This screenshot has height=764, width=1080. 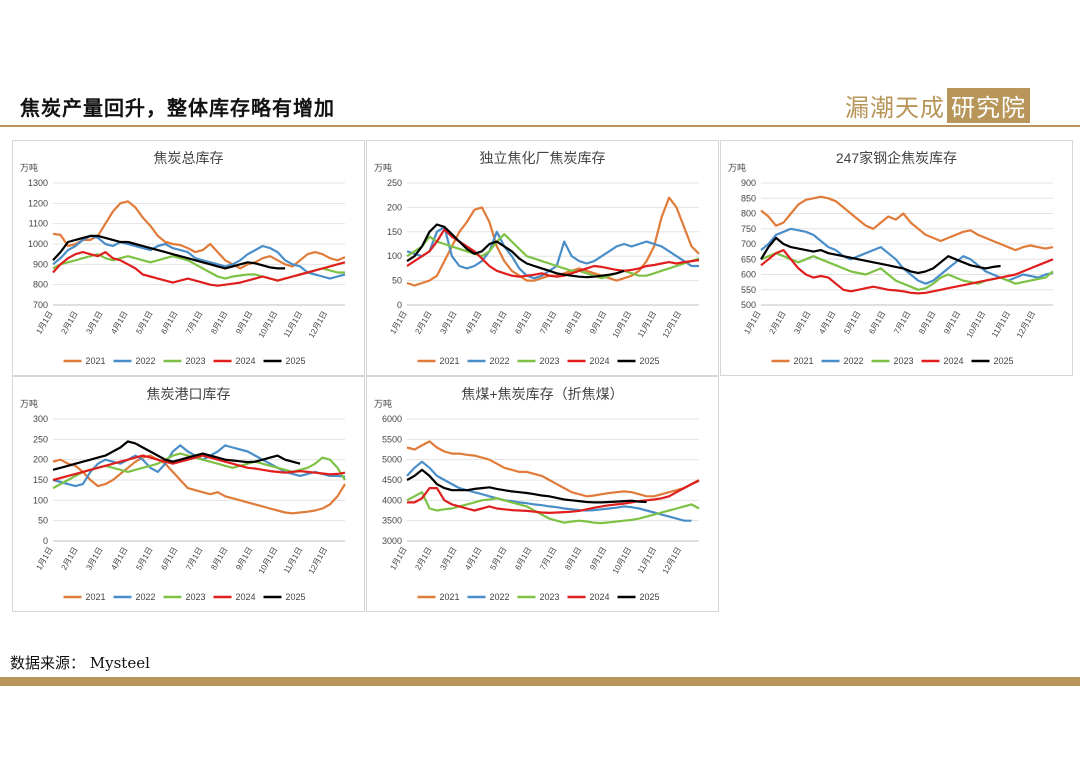 I want to click on y-tick-label: 800, so click(x=40, y=285).